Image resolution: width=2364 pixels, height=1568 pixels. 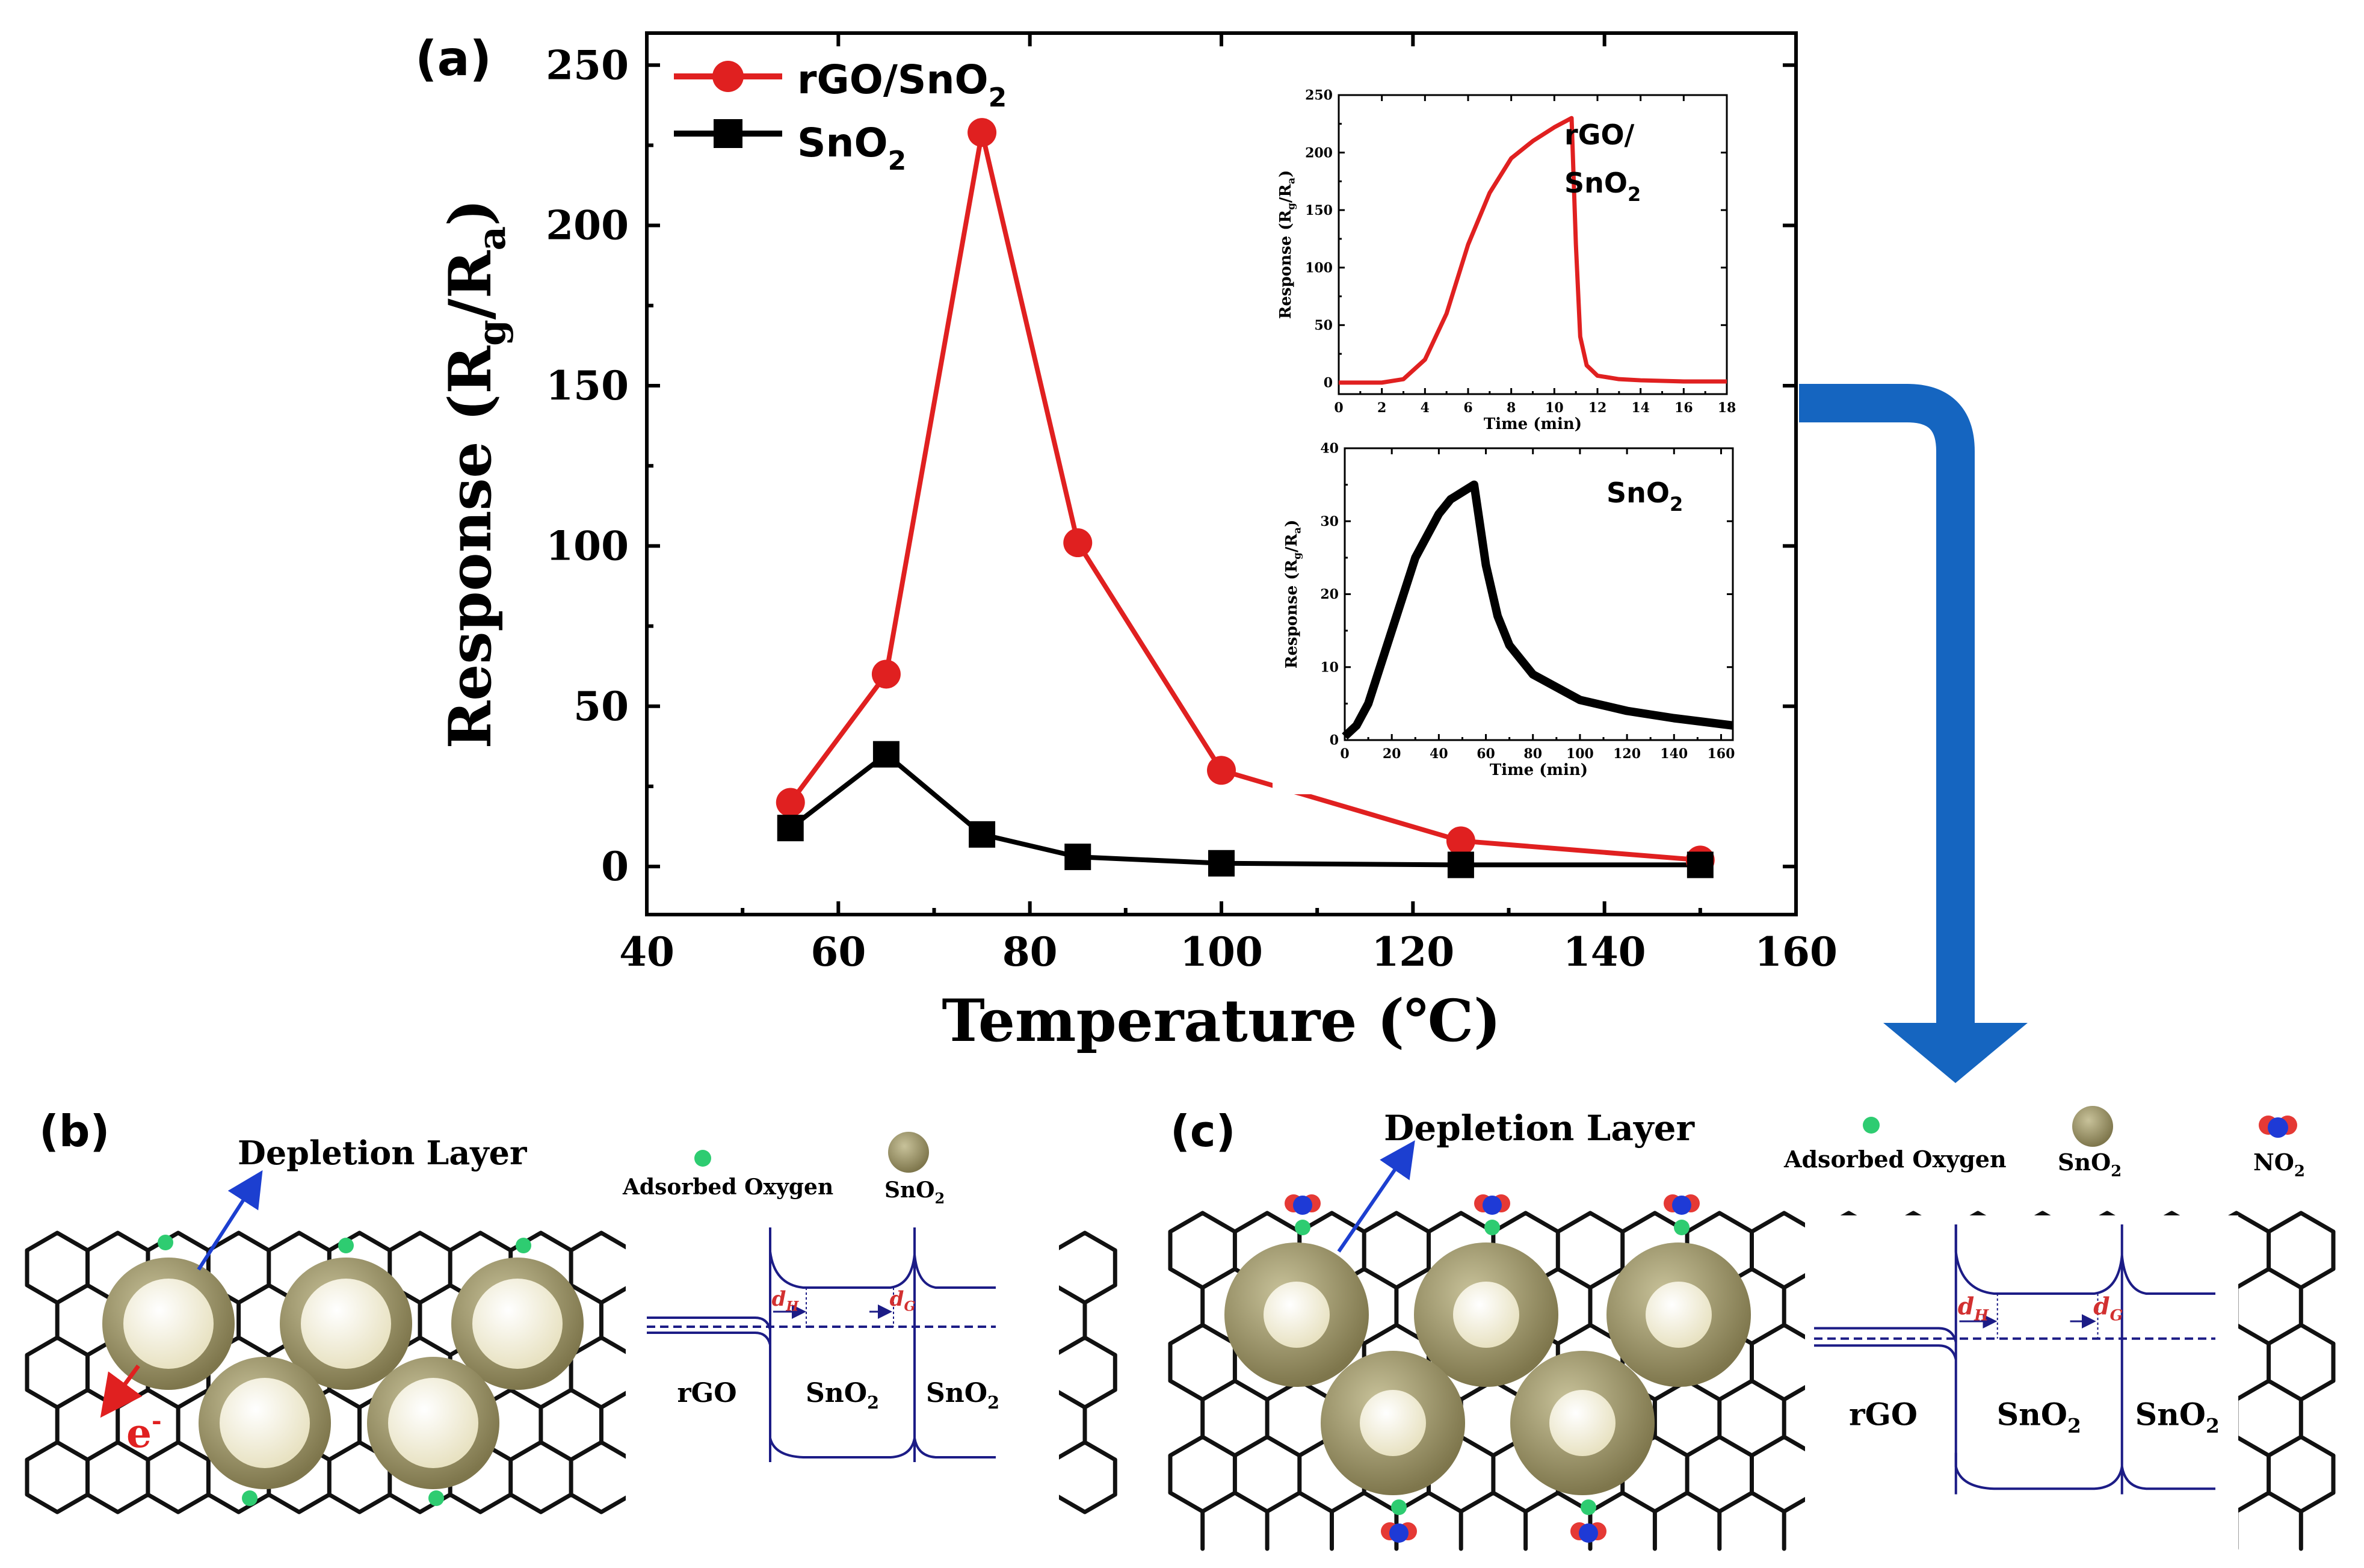 What do you see at coordinates (646, 951) in the screenshot?
I see `main-xtick-label: 40` at bounding box center [646, 951].